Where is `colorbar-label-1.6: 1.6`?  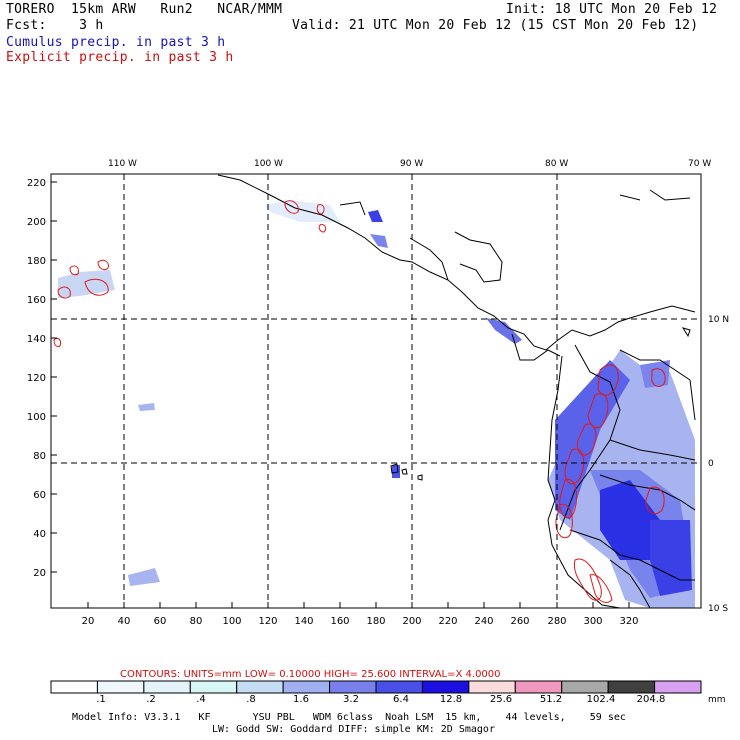
colorbar-label-1.6: 1.6 is located at coordinates (301, 699).